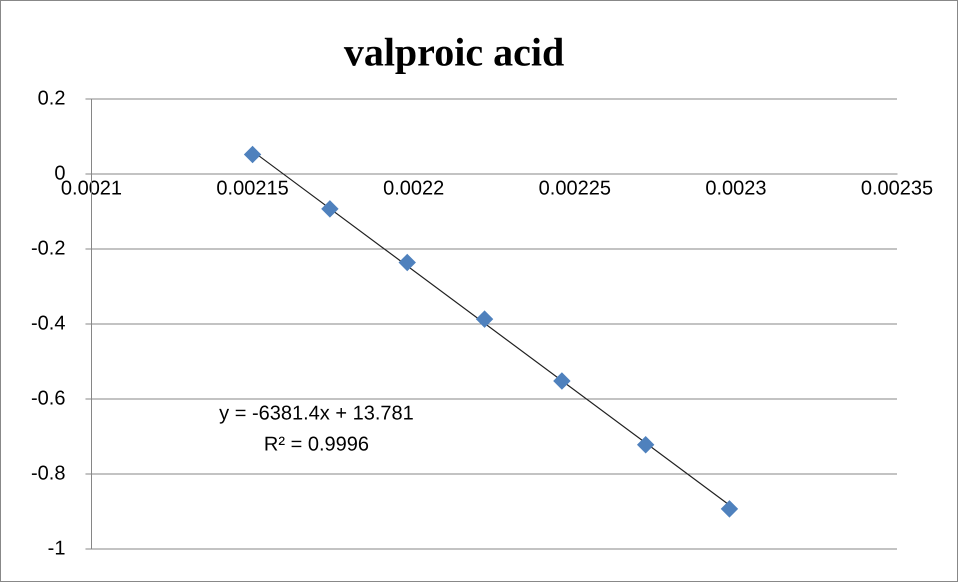  I want to click on y-tick-label: -0.6, so click(48, 399).